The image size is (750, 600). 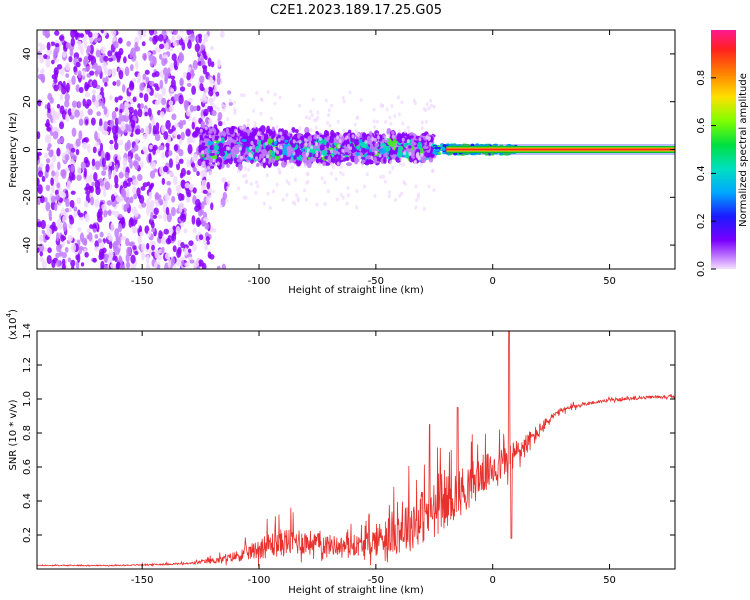 I want to click on carrier-band-edge, so click(x=560, y=149).